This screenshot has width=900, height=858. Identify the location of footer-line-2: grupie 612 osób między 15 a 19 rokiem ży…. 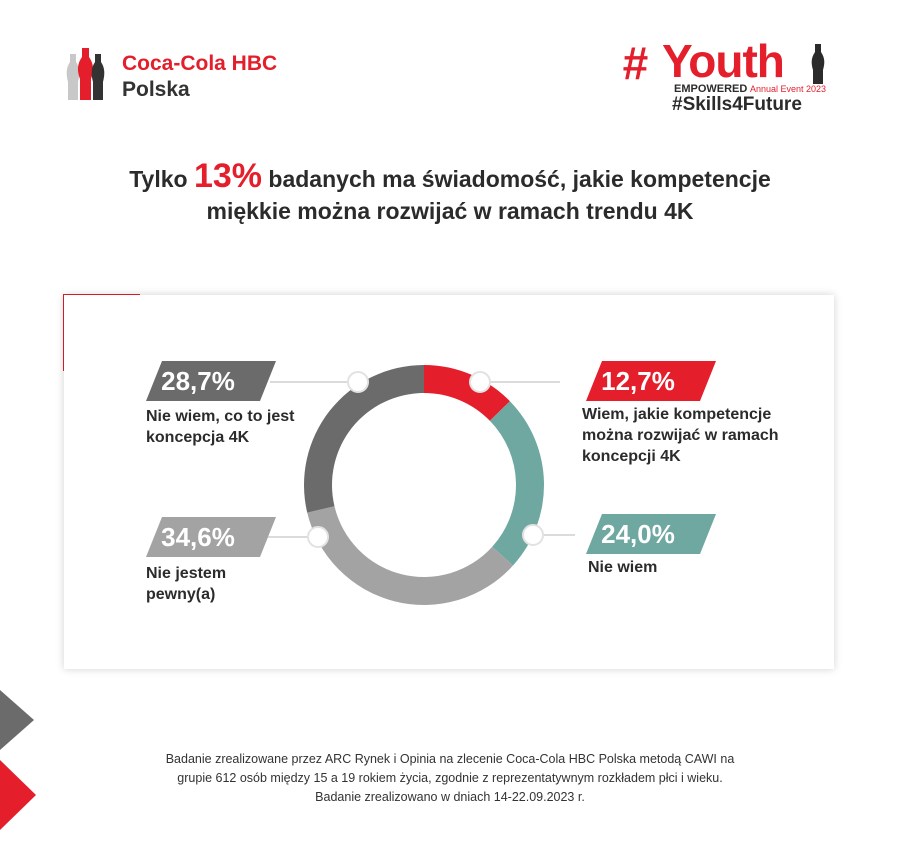
(450, 778).